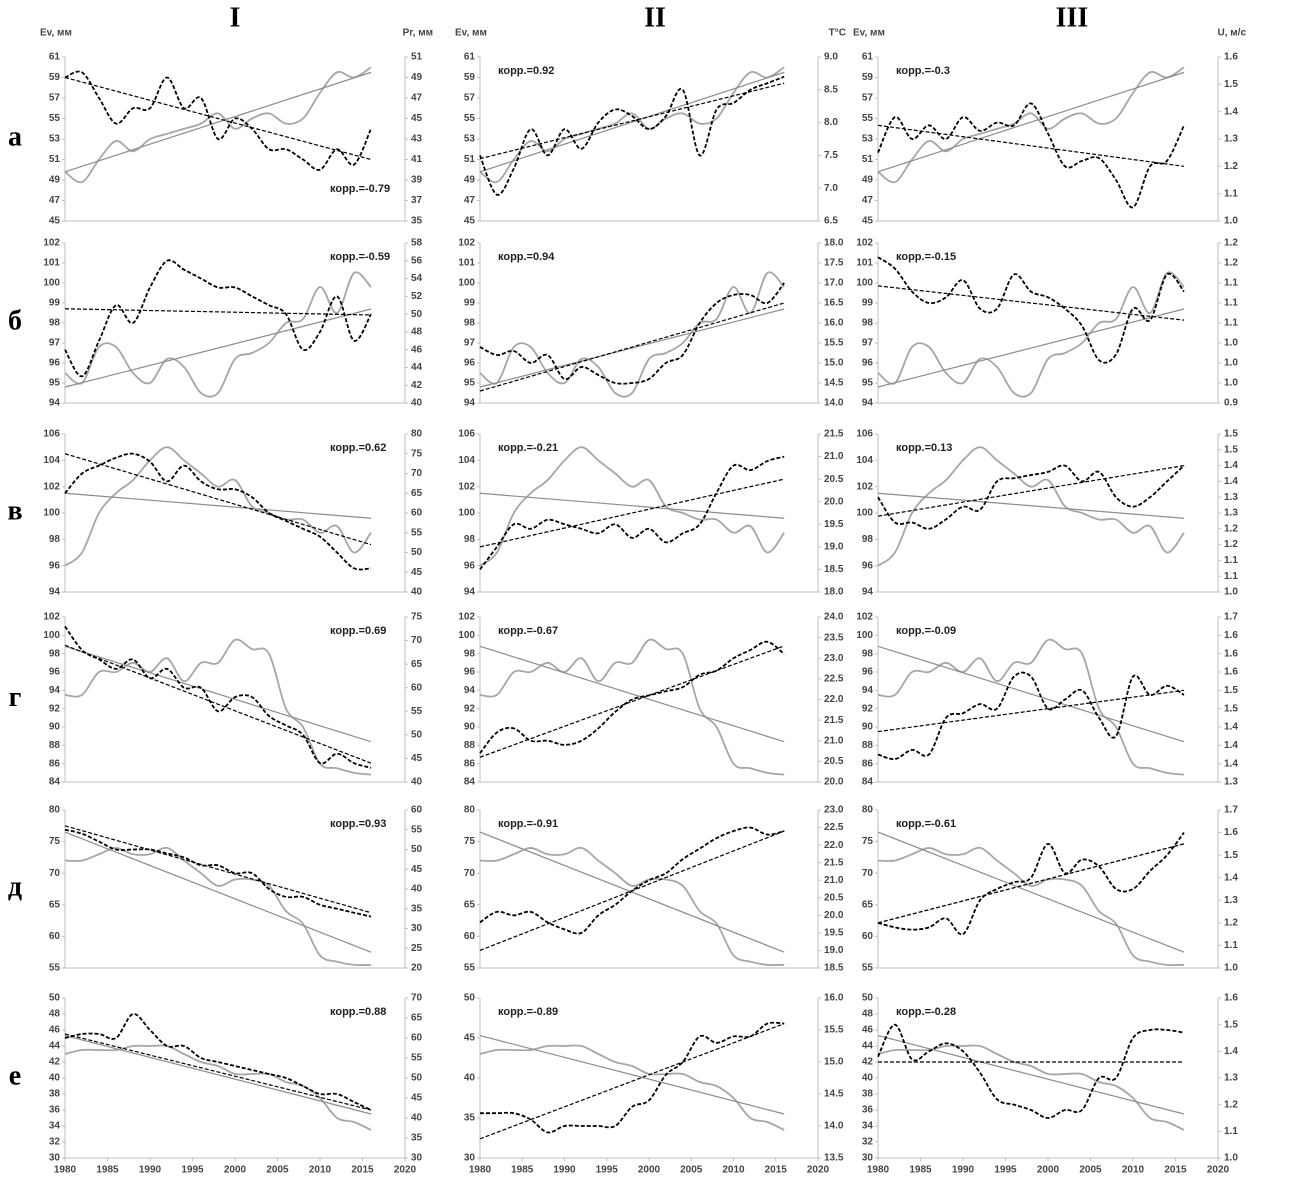 This screenshot has width=1291, height=1178. What do you see at coordinates (417, 1118) in the screenshot?
I see `y2-tick-label: 40` at bounding box center [417, 1118].